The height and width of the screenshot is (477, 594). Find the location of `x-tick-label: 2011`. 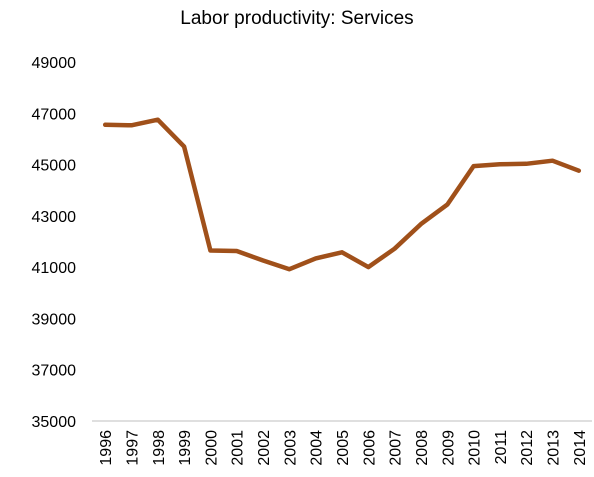

x-tick-label: 2011 is located at coordinates (501, 447).